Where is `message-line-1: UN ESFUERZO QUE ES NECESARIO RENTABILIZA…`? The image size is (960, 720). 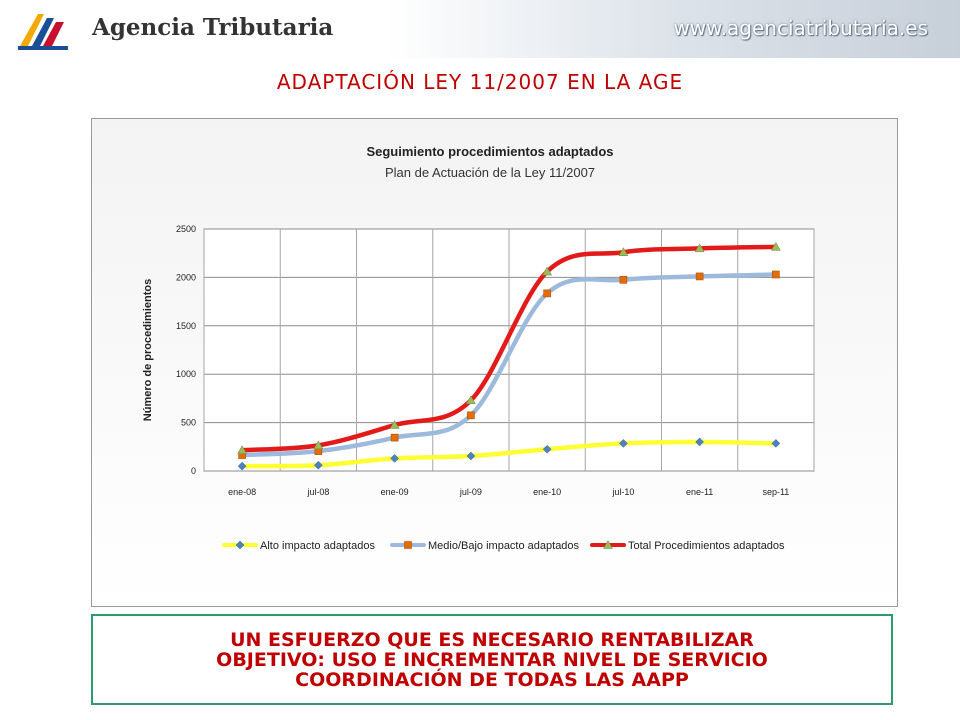 message-line-1: UN ESFUERZO QUE ES NECESARIO RENTABILIZA… is located at coordinates (492, 639).